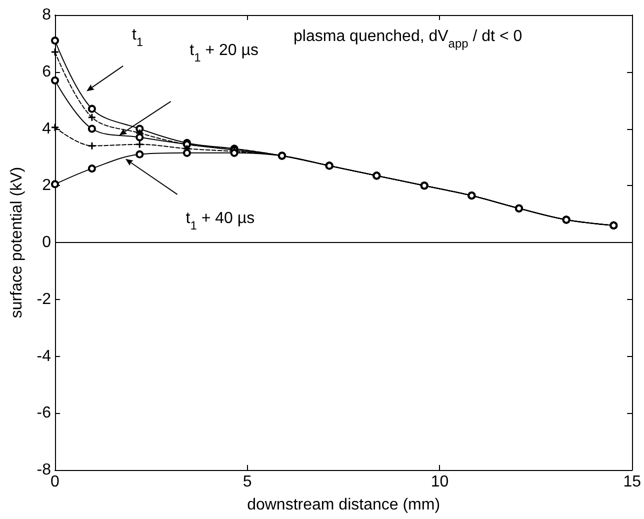 The width and height of the screenshot is (644, 519). Describe the element at coordinates (439, 482) in the screenshot. I see `x-tick-label: 10` at that location.